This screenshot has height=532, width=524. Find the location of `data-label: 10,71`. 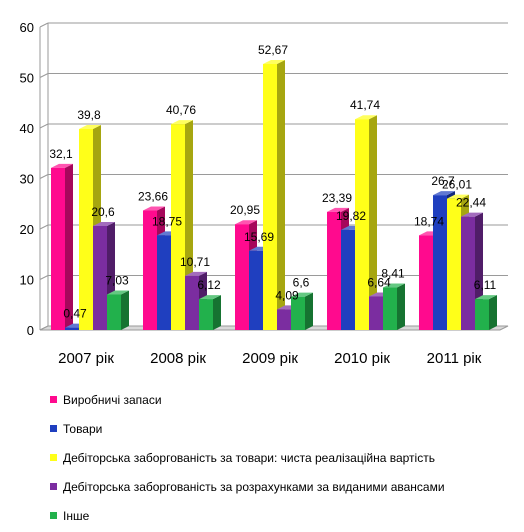

data-label: 10,71 is located at coordinates (195, 262).